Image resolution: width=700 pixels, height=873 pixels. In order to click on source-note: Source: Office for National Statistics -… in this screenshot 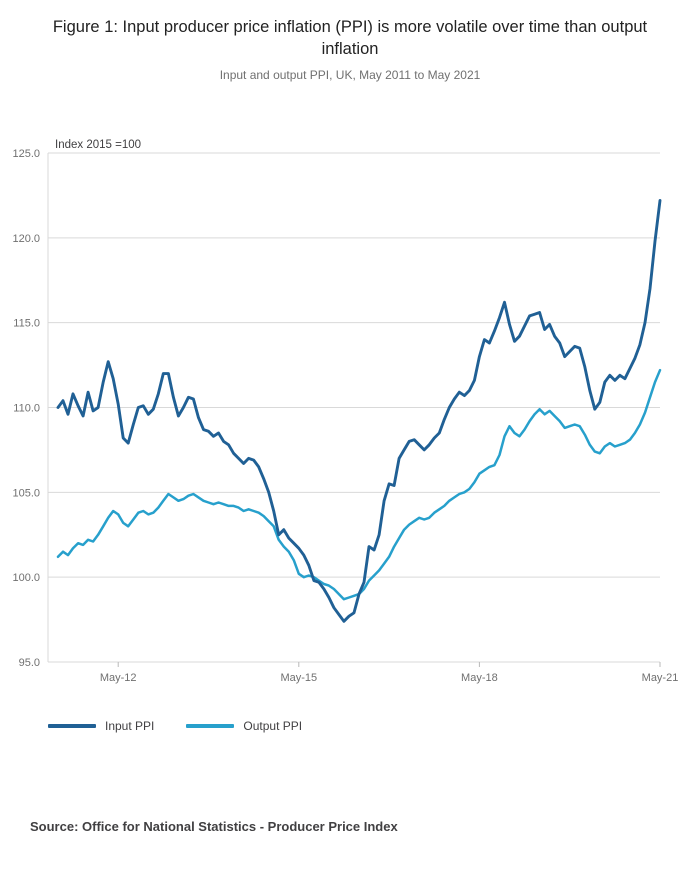, I will do `click(214, 826)`.